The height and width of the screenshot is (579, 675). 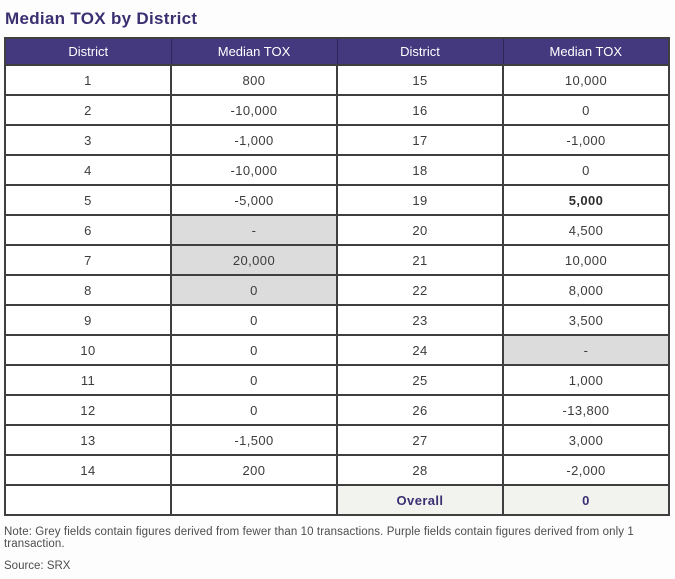 I want to click on table-cell: 800, so click(x=254, y=80).